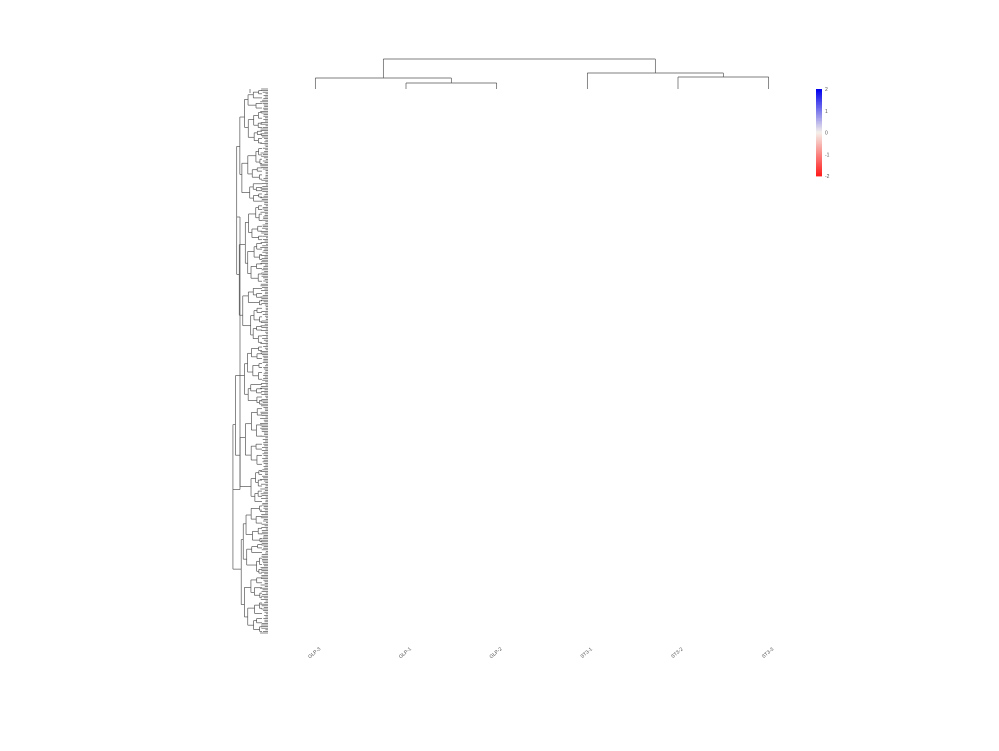  Describe the element at coordinates (827, 155) in the screenshot. I see `legend-tick-label: -1` at that location.